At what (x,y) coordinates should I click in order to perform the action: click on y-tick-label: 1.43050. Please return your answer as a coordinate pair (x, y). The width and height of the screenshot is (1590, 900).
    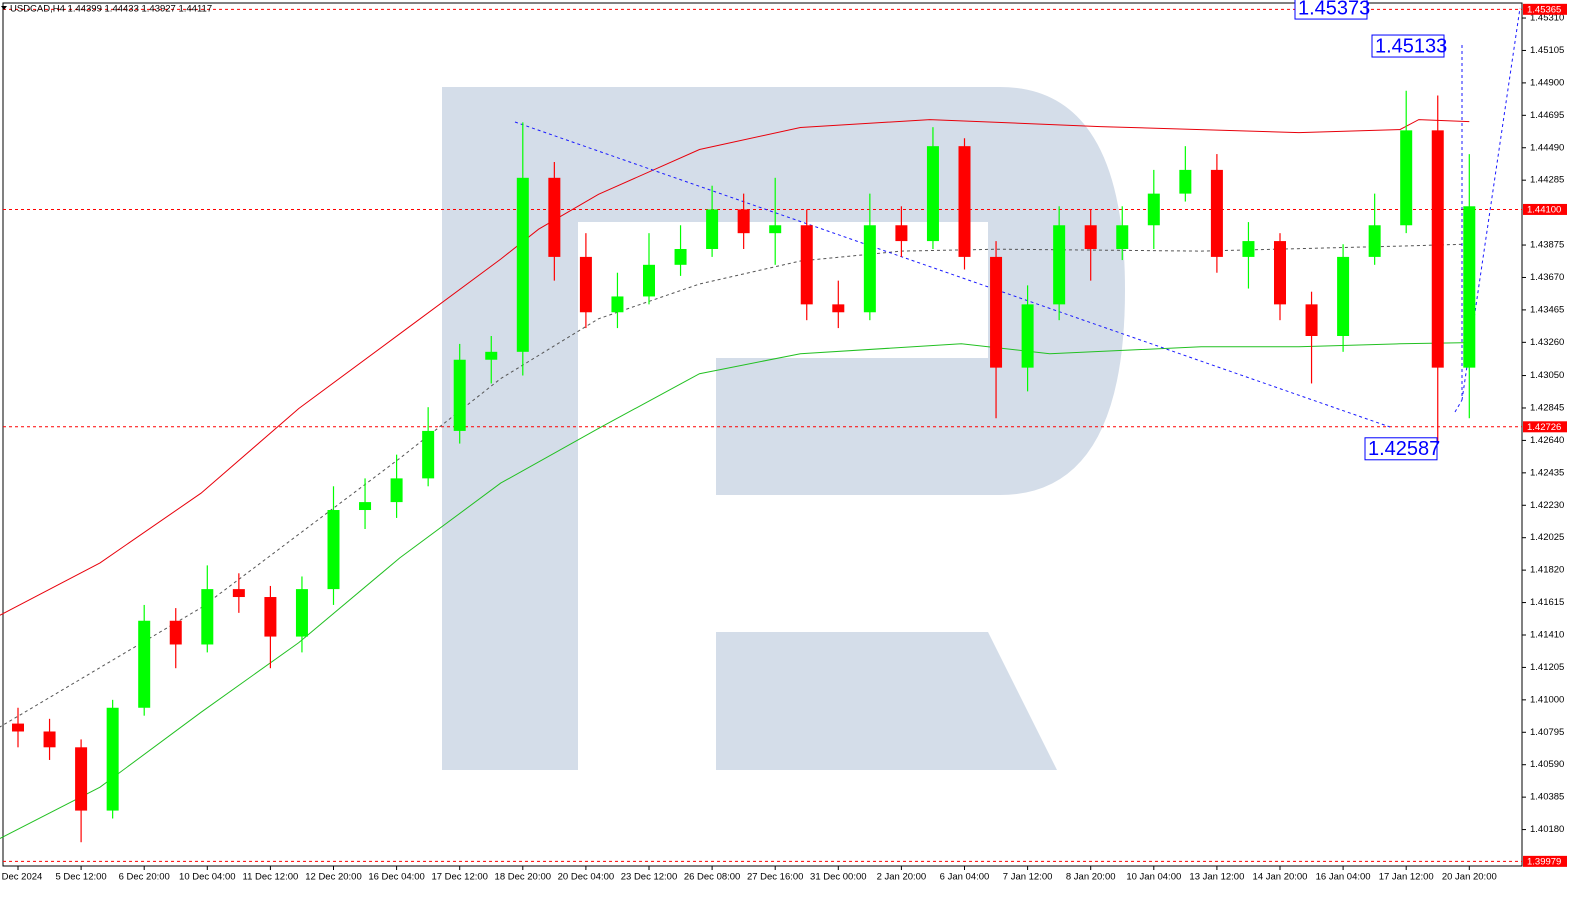
    Looking at the image, I should click on (1547, 375).